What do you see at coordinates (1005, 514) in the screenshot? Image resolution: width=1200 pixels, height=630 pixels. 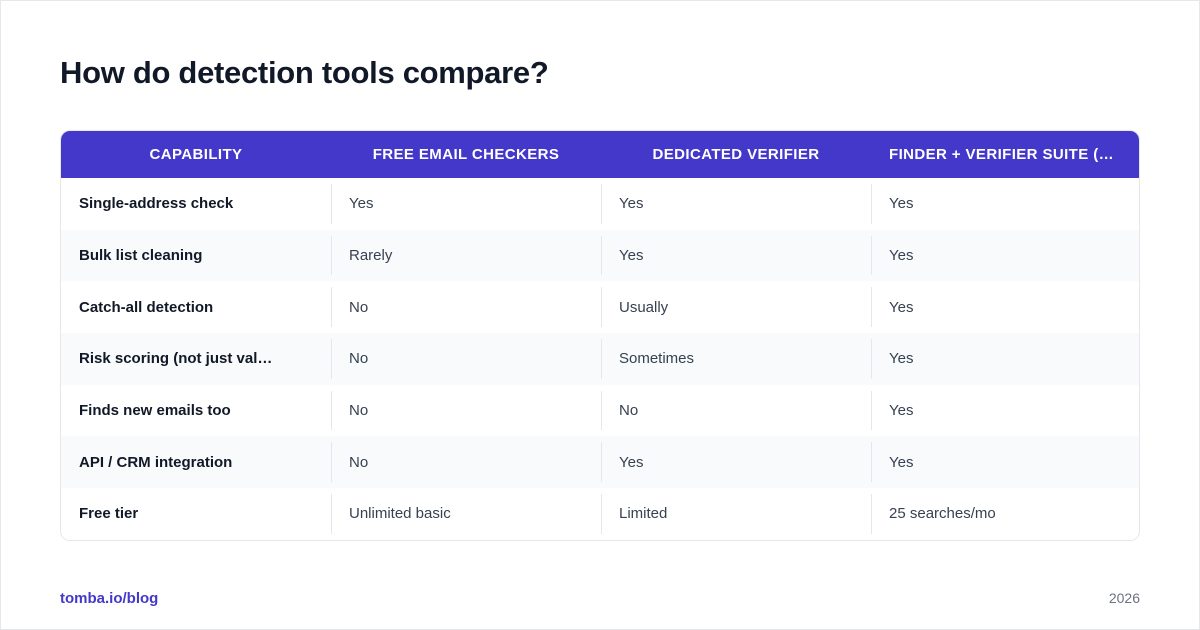 I see `cell-finder-verifier-suite: 25 searches/mo` at bounding box center [1005, 514].